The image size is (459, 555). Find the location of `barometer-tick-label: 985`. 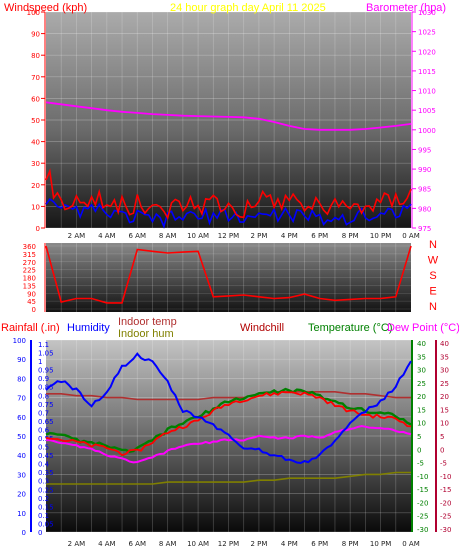

barometer-tick-label: 985 is located at coordinates (424, 190).